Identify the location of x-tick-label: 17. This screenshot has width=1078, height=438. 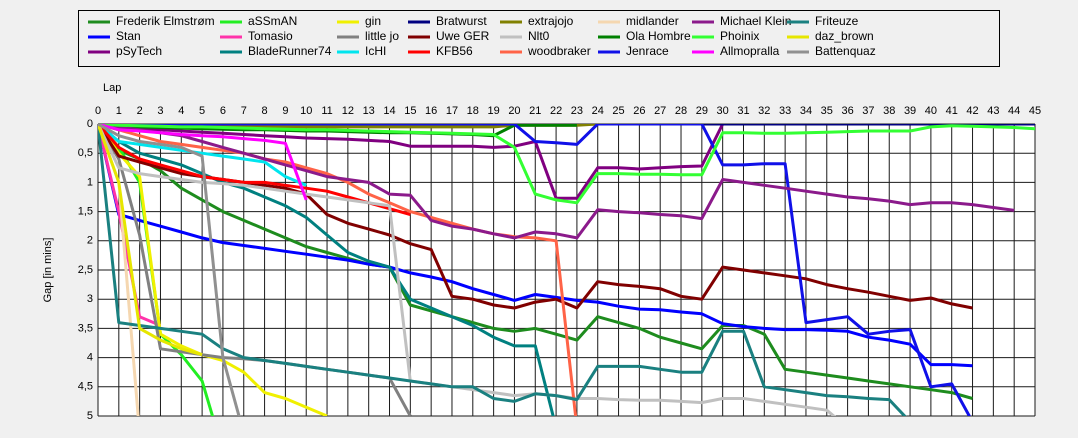
(452, 111).